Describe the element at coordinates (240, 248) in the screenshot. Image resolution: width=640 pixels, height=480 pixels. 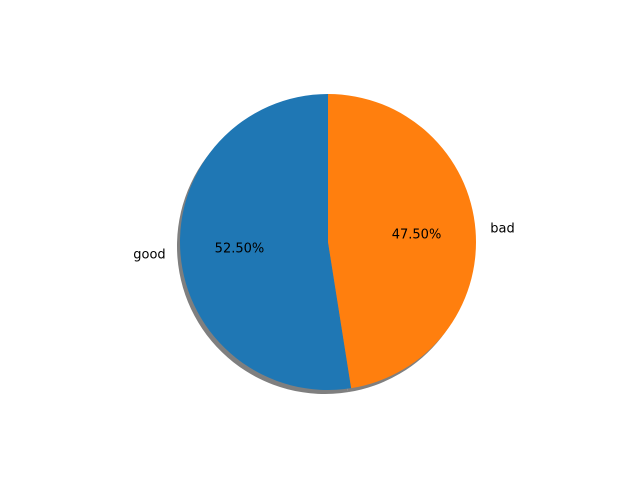
I see `pie-percent-good: 52.50%` at that location.